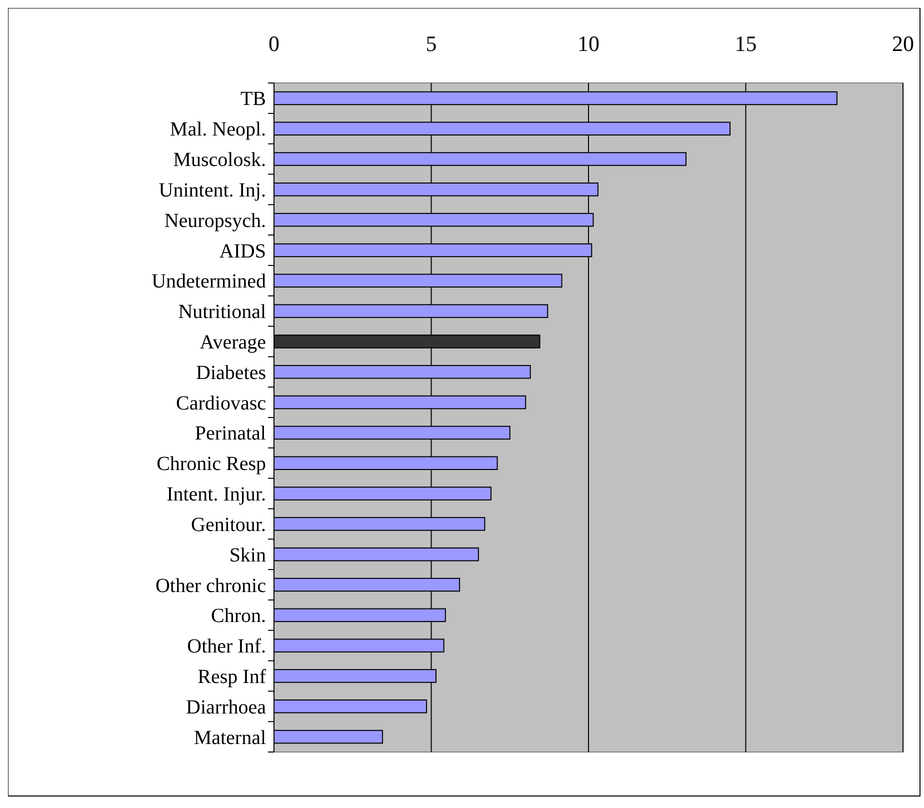 This screenshot has height=808, width=924. Describe the element at coordinates (242, 251) in the screenshot. I see `y-tick-label: AIDS` at that location.